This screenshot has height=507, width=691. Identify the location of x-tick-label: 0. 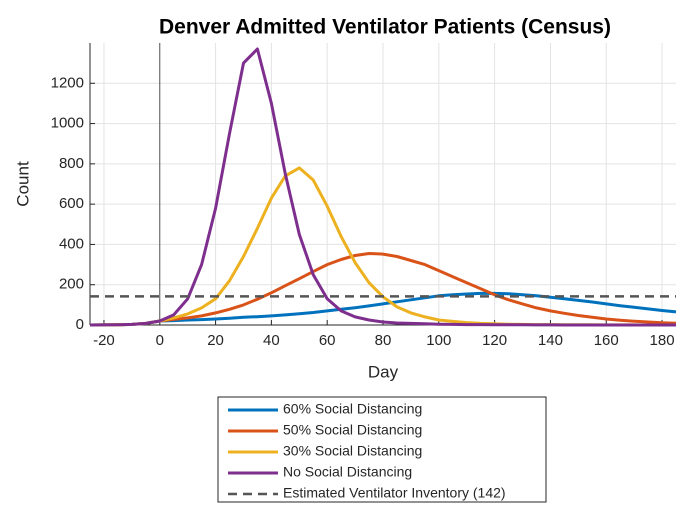
(160, 340).